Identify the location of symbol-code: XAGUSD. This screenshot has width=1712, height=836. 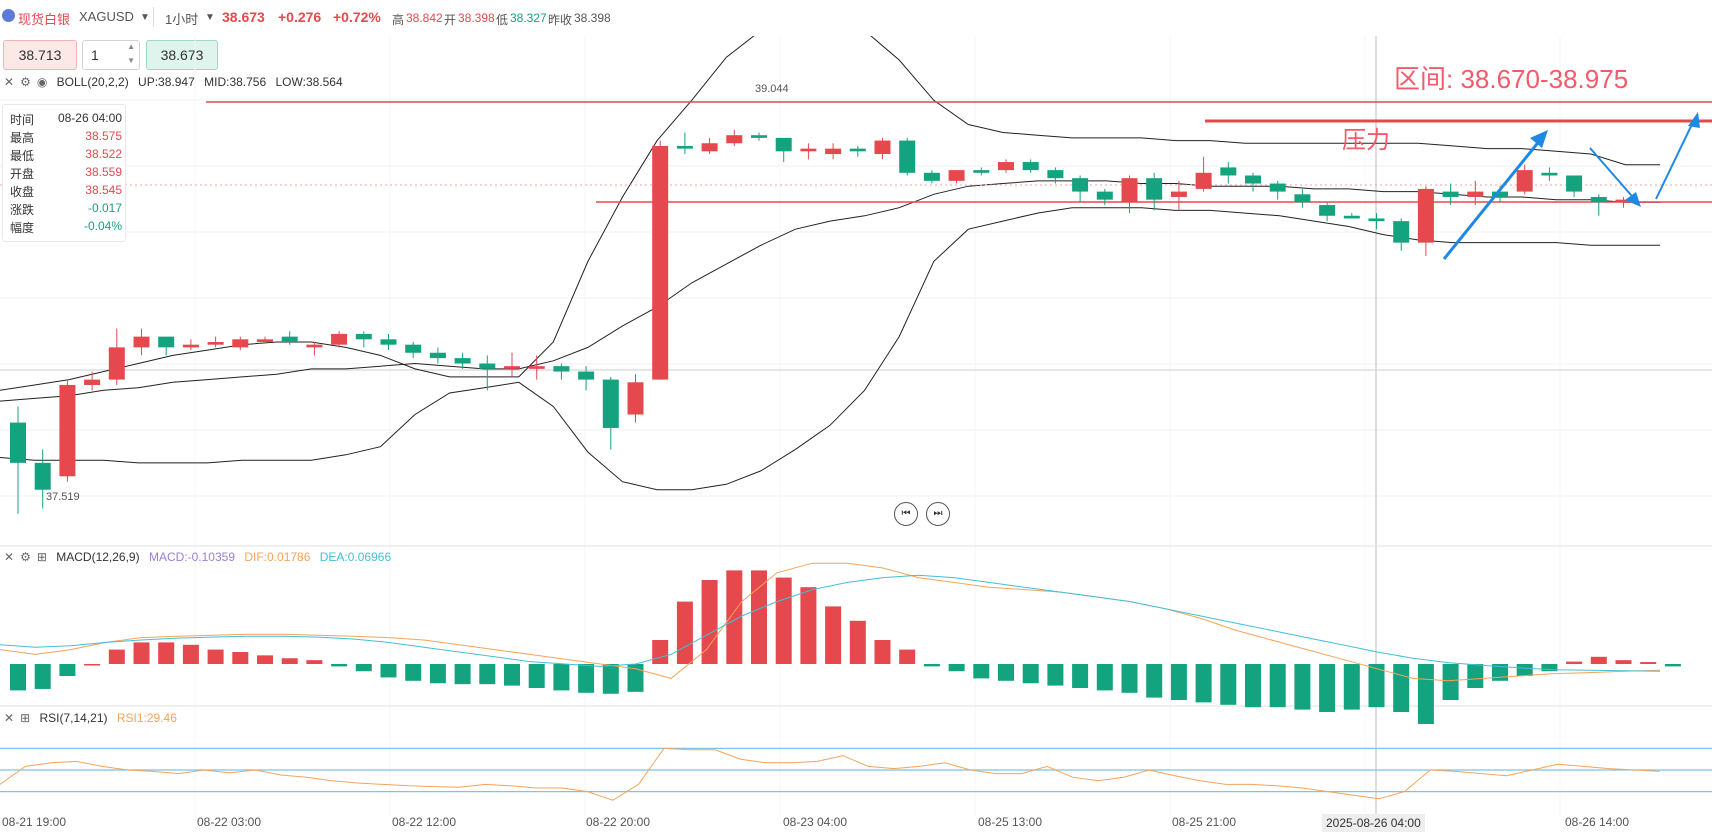
(106, 16).